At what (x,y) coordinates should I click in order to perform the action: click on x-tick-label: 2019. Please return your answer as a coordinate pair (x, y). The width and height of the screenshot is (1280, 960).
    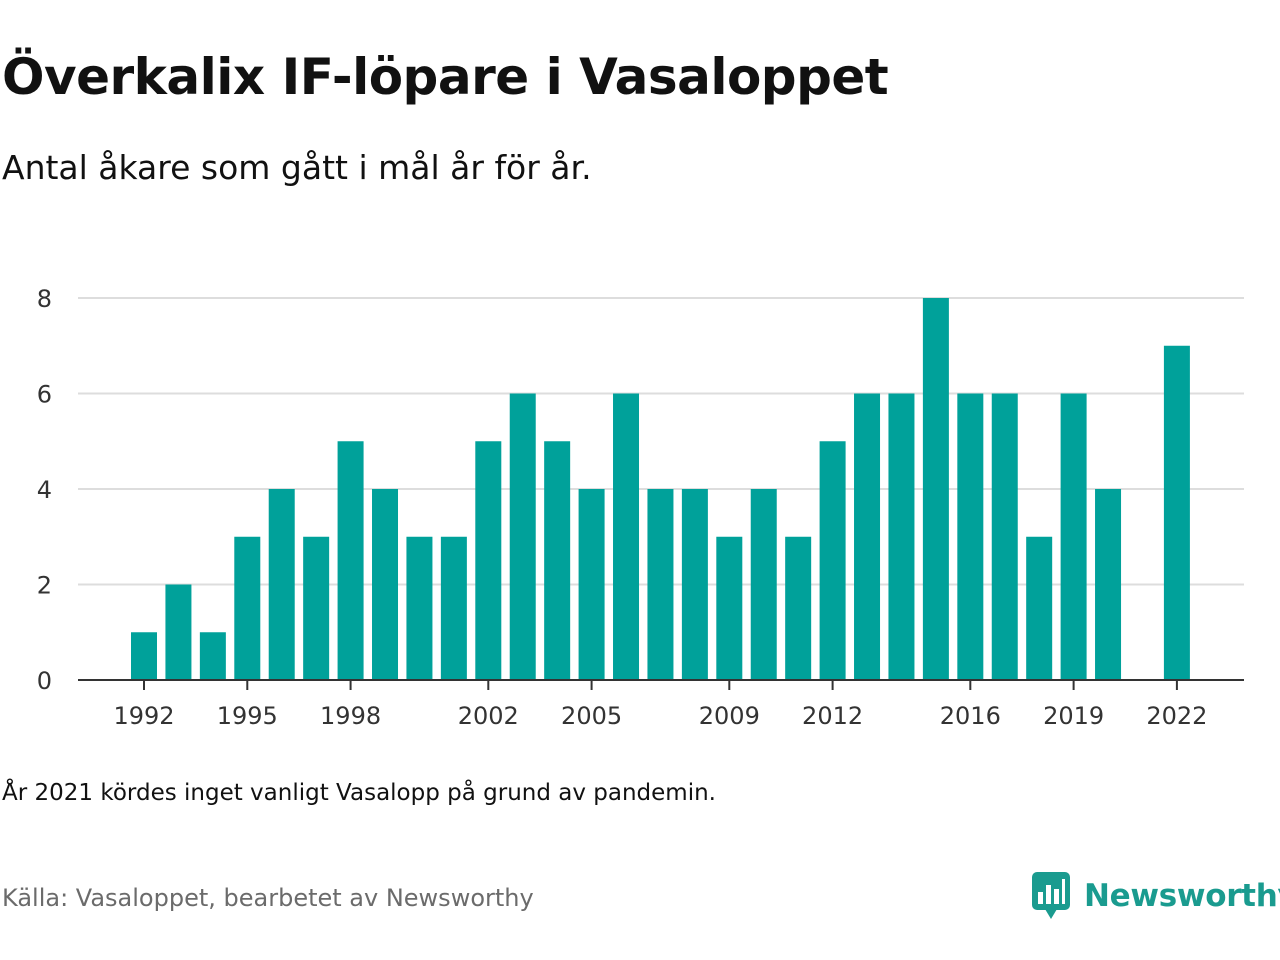
    Looking at the image, I should click on (1073, 716).